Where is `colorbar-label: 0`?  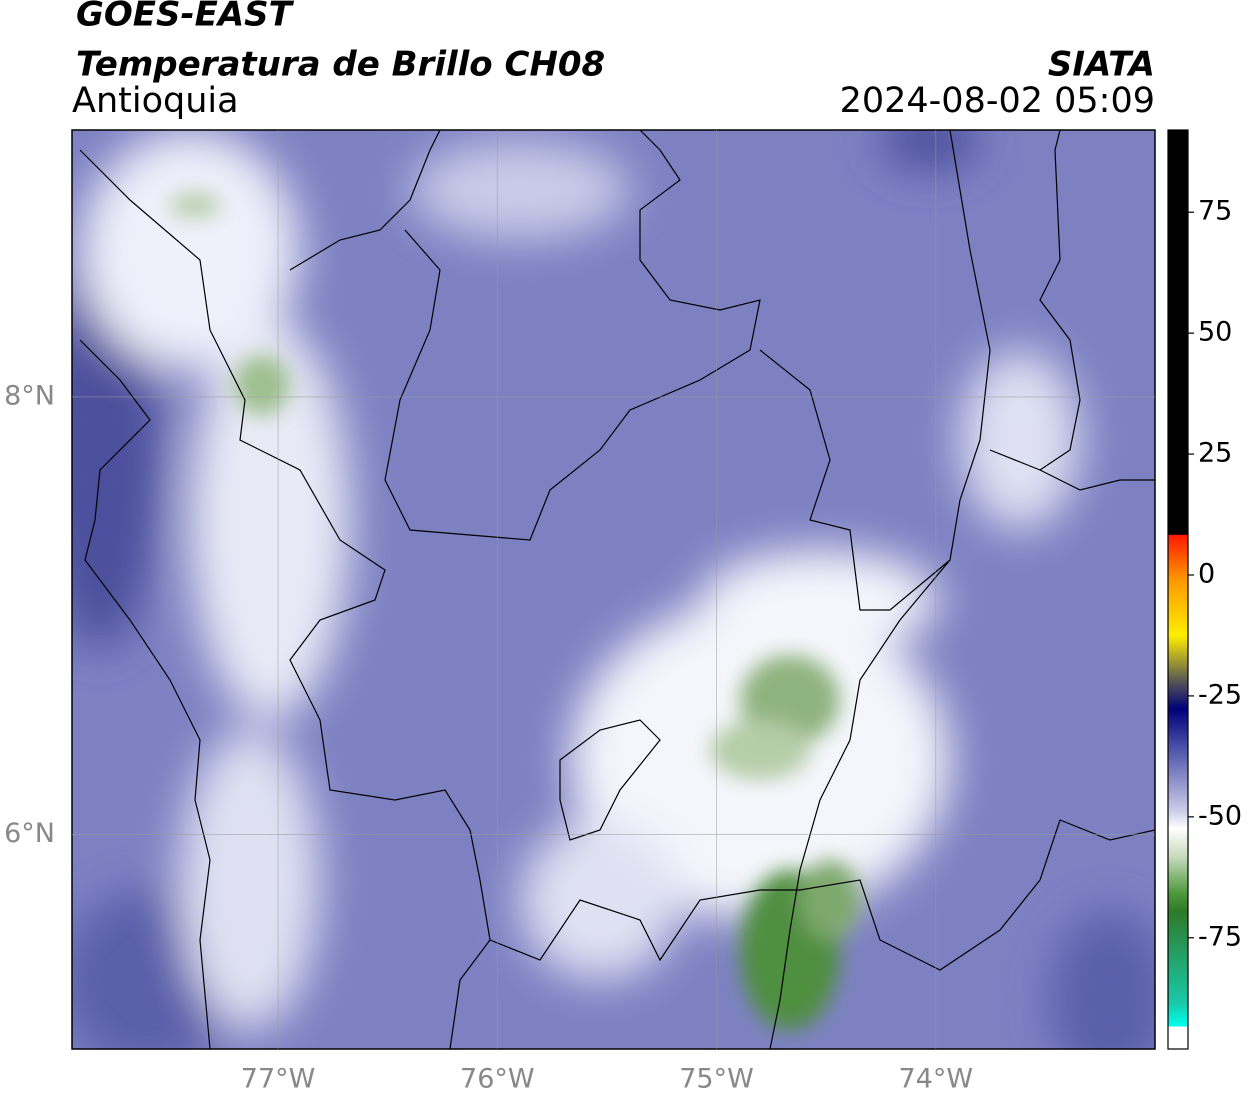
colorbar-label: 0 is located at coordinates (1206, 573).